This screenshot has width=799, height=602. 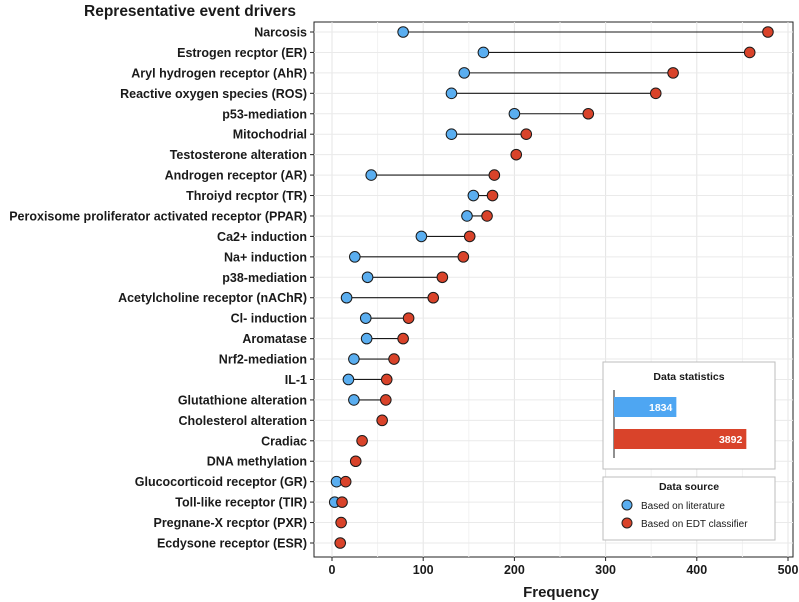 What do you see at coordinates (257, 462) in the screenshot?
I see `category-label: DNA methylation` at bounding box center [257, 462].